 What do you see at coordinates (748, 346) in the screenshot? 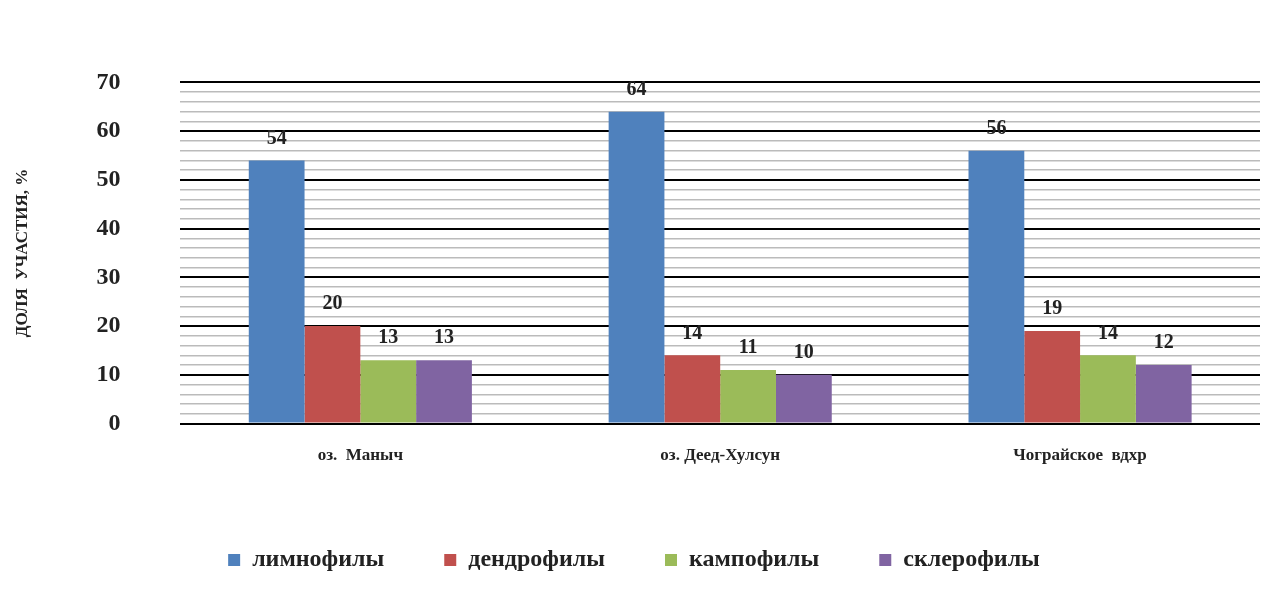
I see `data-label: 11` at bounding box center [748, 346].